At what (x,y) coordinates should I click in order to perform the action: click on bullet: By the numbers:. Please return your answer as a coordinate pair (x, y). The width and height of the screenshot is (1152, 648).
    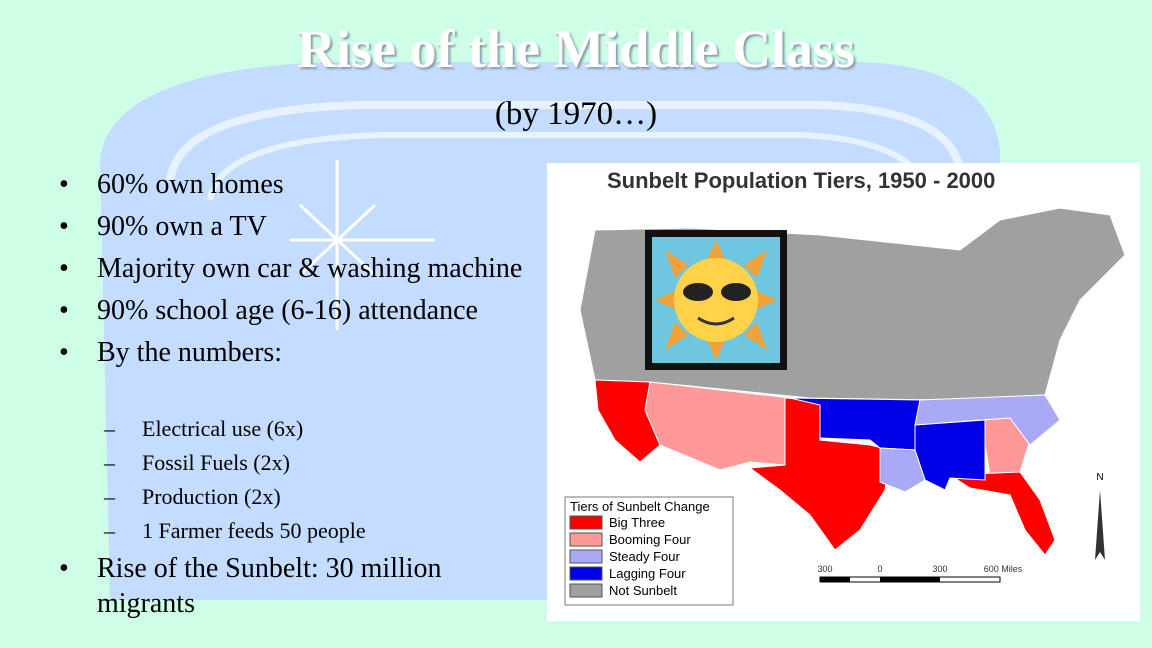
    Looking at the image, I should click on (303, 352).